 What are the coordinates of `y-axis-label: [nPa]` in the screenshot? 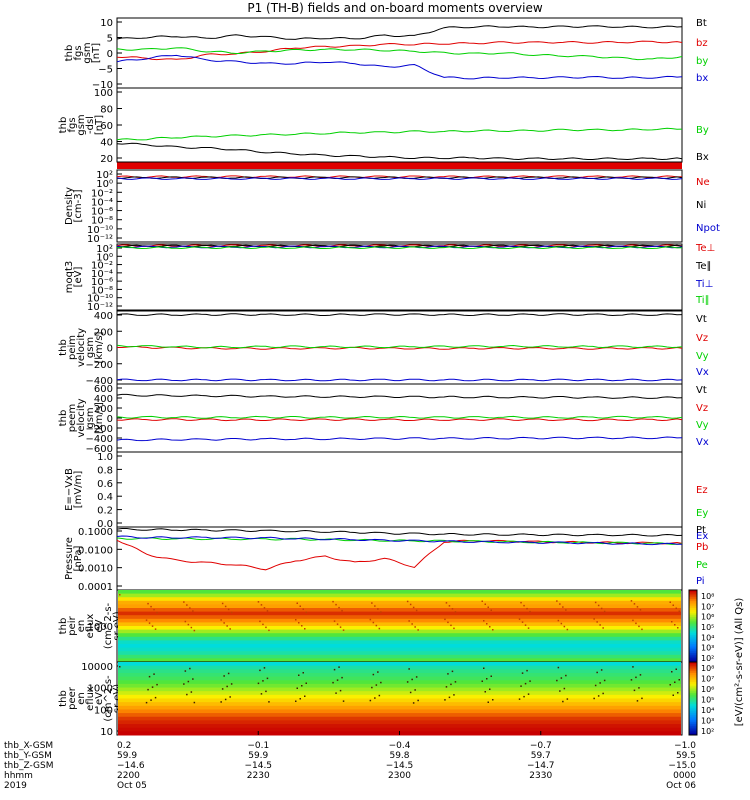 It's located at (78, 558).